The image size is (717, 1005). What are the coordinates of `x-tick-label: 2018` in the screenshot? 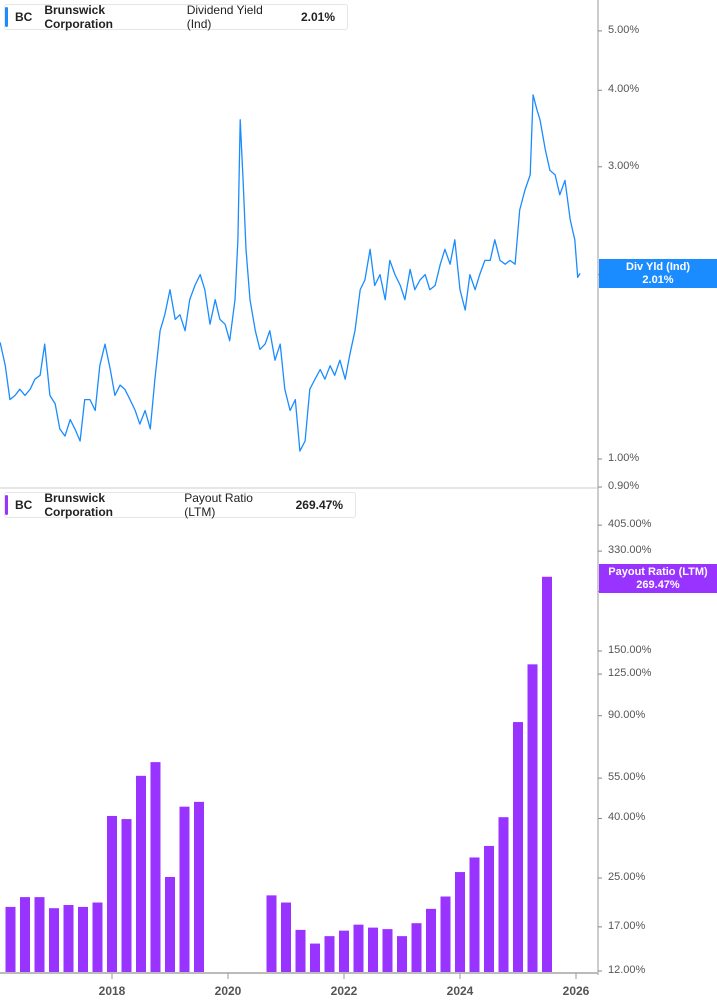 It's located at (112, 991).